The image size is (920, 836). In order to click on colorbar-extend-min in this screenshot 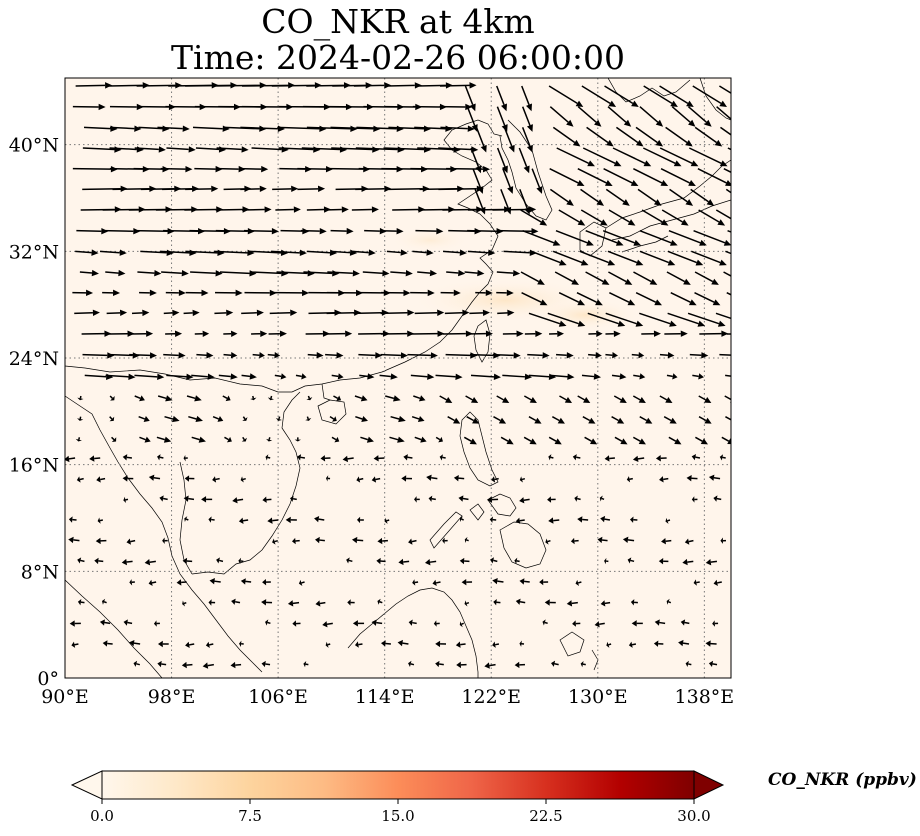, I will do `click(86, 785)`.